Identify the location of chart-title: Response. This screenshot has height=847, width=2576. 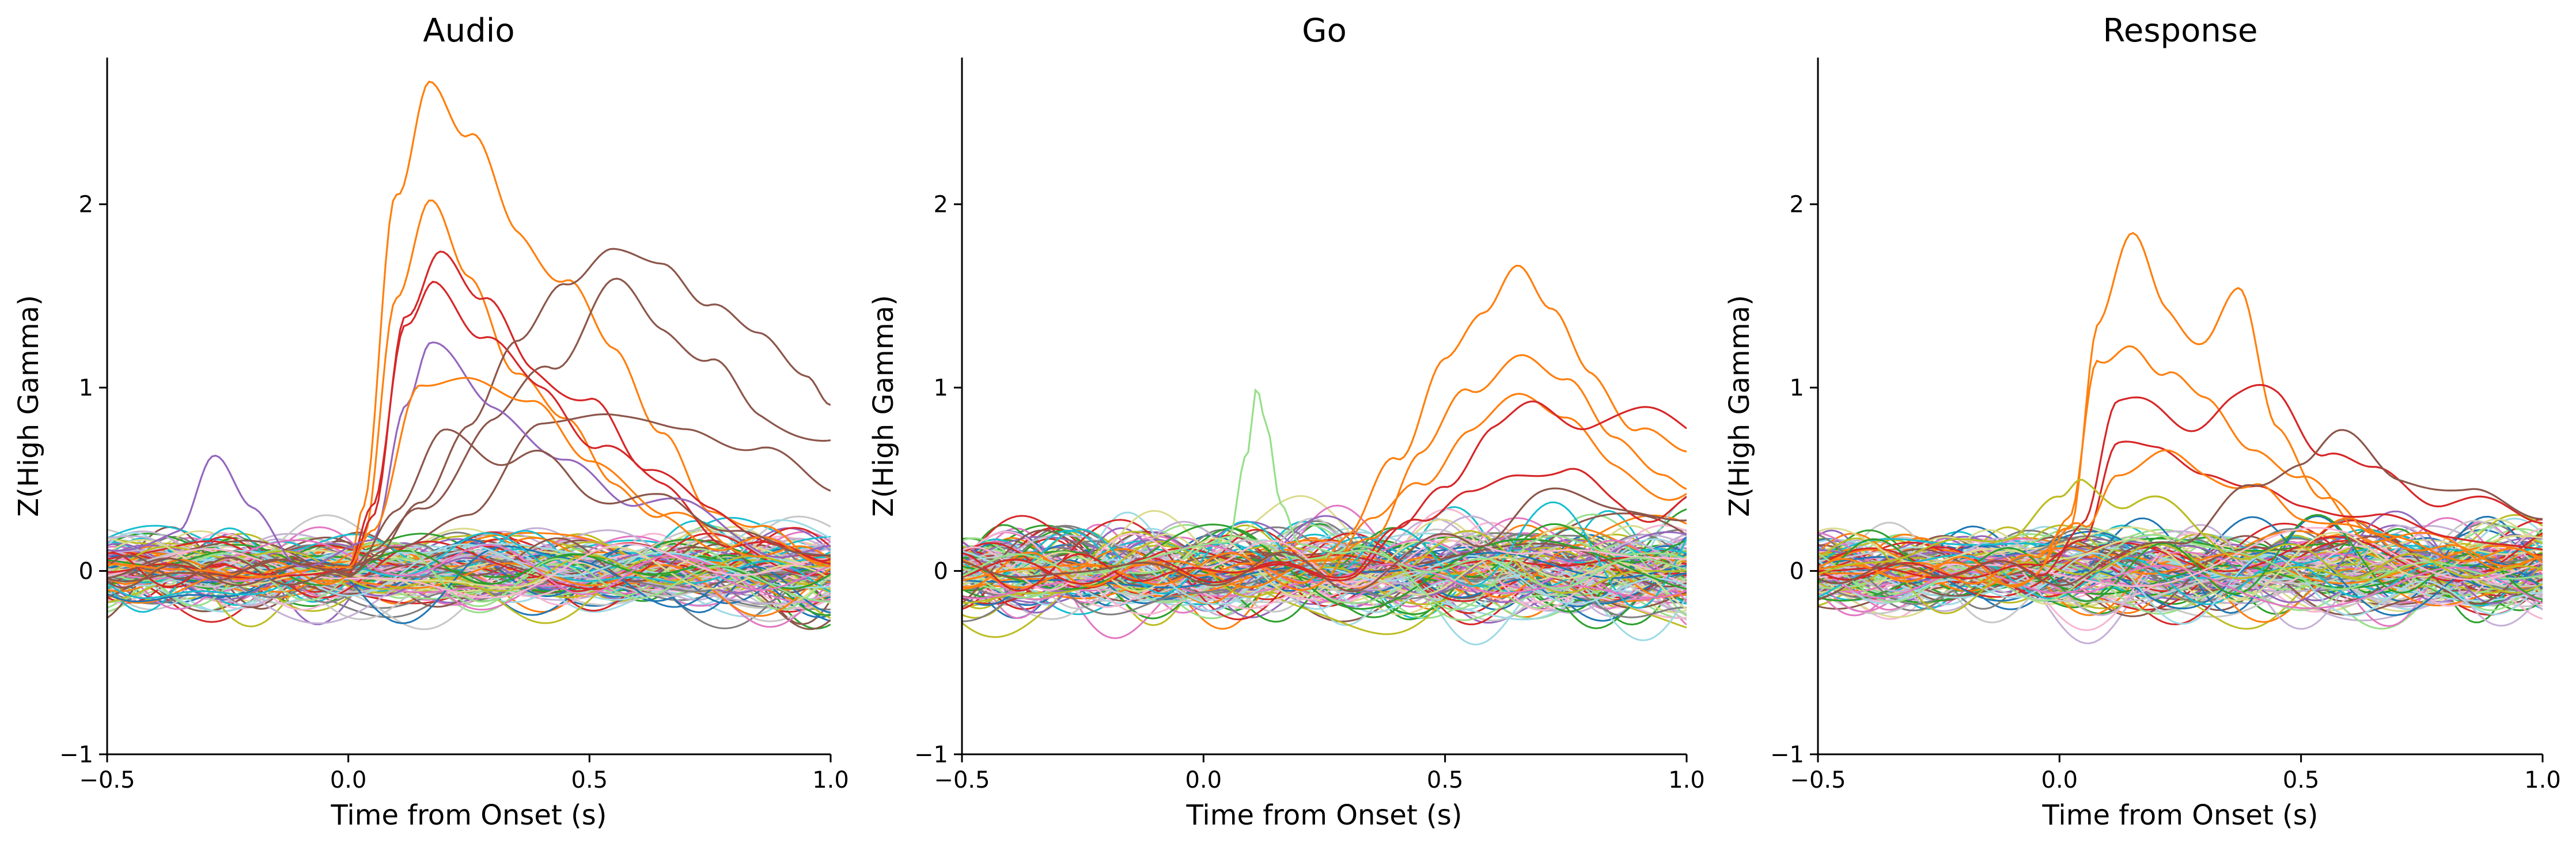
(2180, 31).